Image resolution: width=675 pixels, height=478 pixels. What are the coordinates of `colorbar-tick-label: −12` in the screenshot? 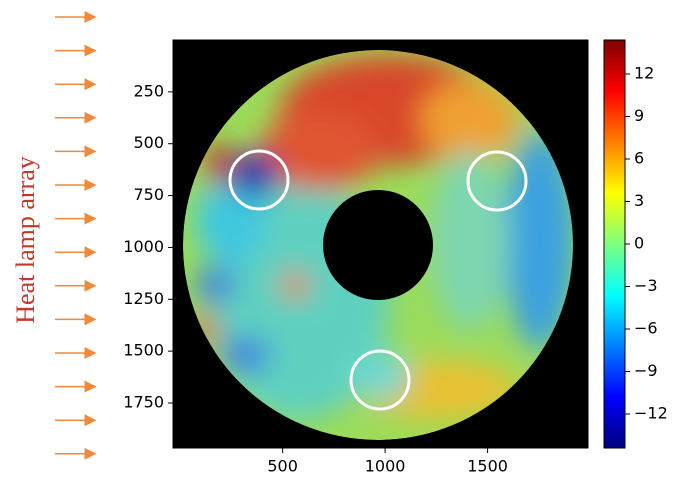 It's located at (651, 413).